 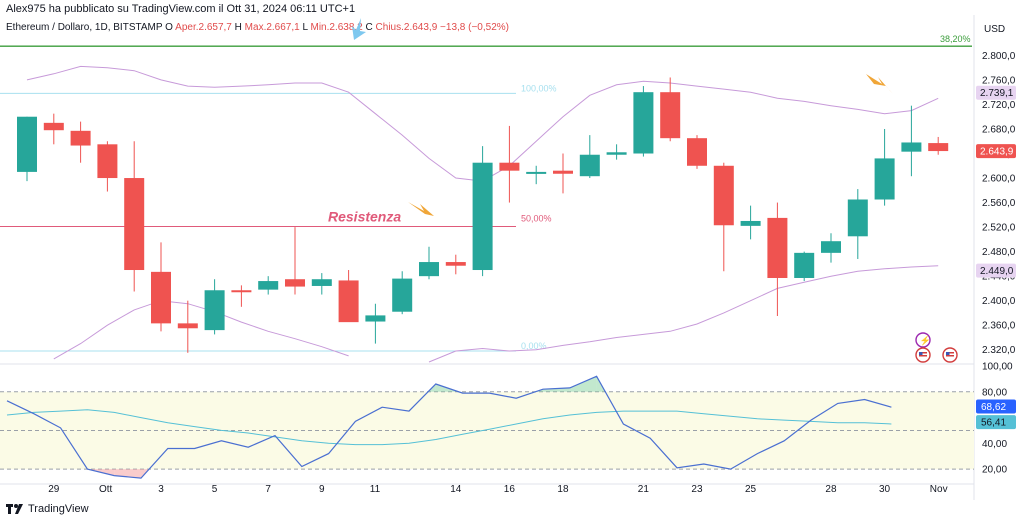 What do you see at coordinates (47, 509) in the screenshot?
I see `footer: TradingView` at bounding box center [47, 509].